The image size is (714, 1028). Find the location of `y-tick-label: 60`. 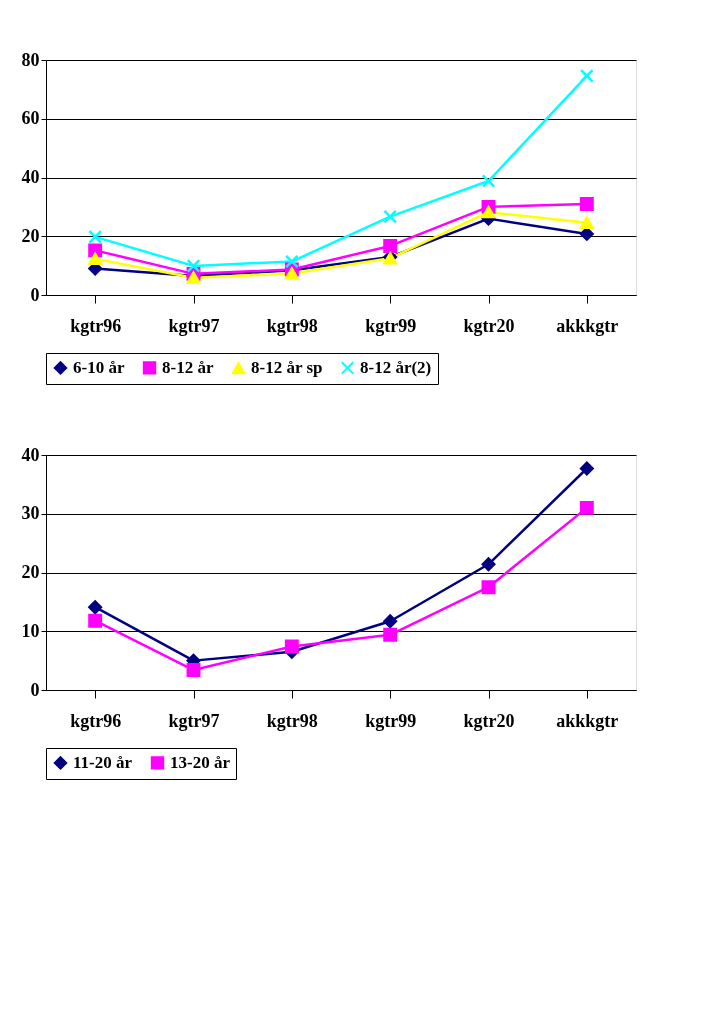

y-tick-label: 60 is located at coordinates (30, 118).